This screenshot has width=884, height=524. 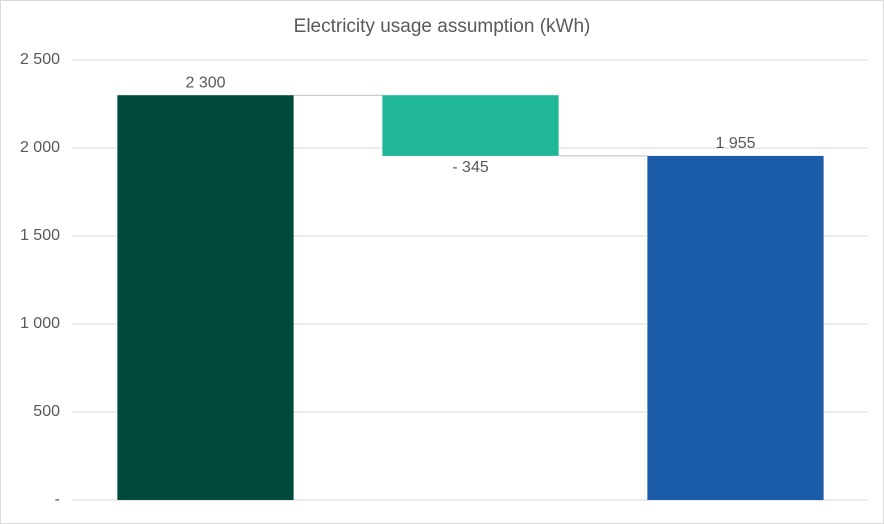 What do you see at coordinates (442, 26) in the screenshot?
I see `chart-title: Electricity usage assumption (kWh)` at bounding box center [442, 26].